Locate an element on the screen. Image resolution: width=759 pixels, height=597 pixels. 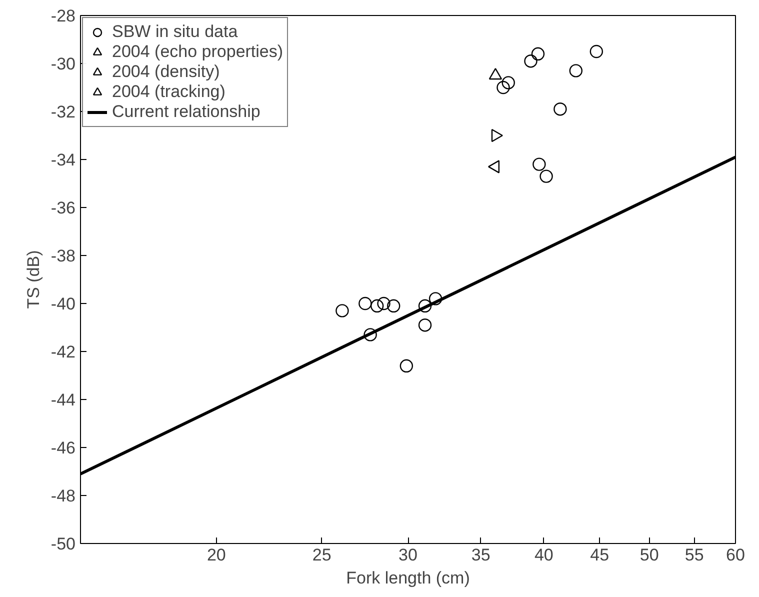
x-tick-label: 50 is located at coordinates (649, 555).